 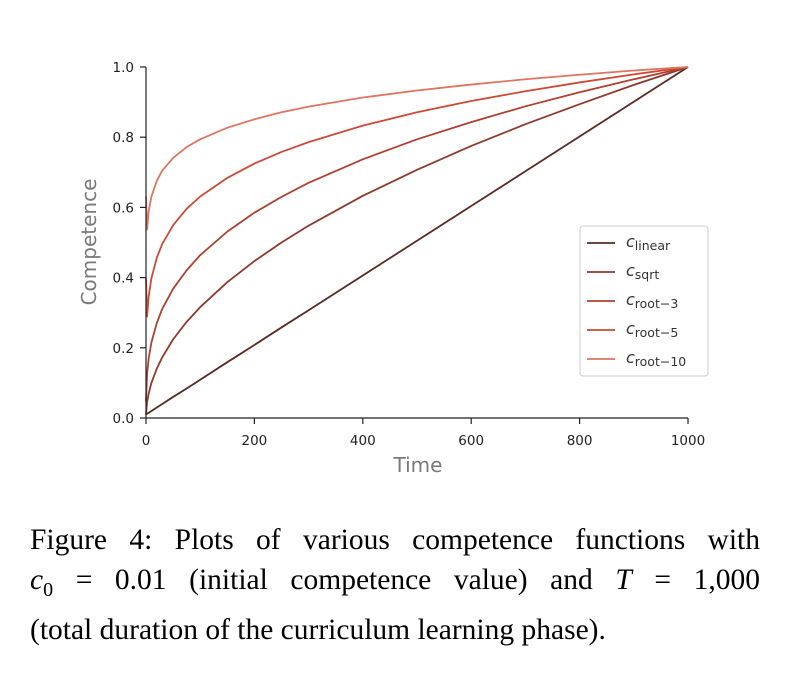 What do you see at coordinates (48, 589) in the screenshot?
I see `caption-c-subscript: 0` at bounding box center [48, 589].